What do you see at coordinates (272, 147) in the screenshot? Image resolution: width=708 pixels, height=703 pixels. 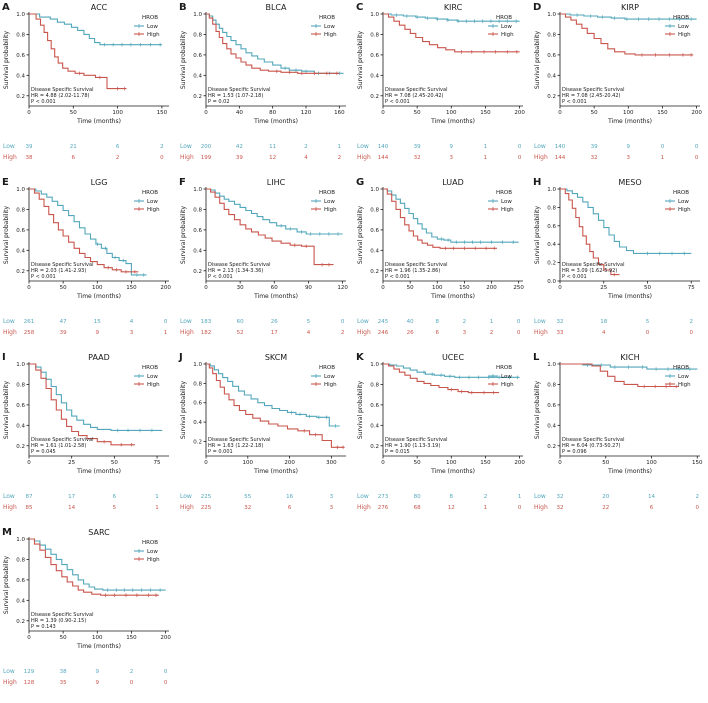 I see `risk-count-low: 11` at bounding box center [272, 147].